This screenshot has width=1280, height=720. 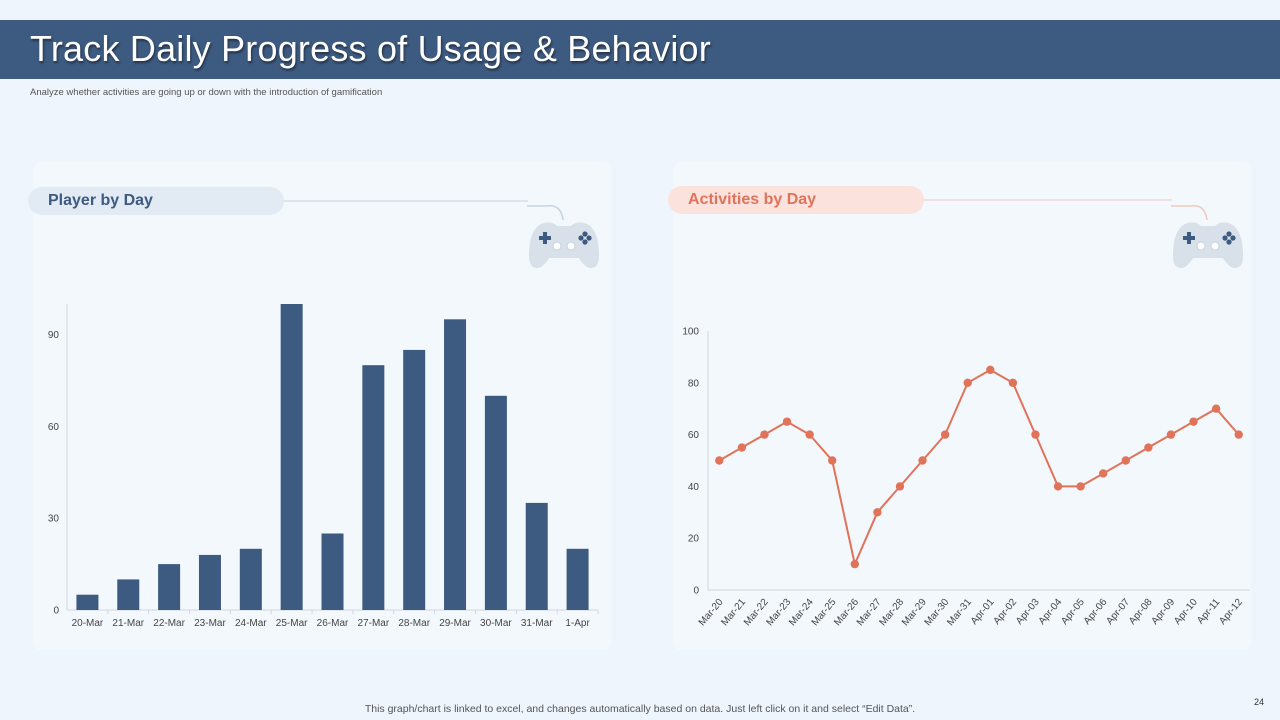 I want to click on y-tick-label: 40, so click(x=694, y=487).